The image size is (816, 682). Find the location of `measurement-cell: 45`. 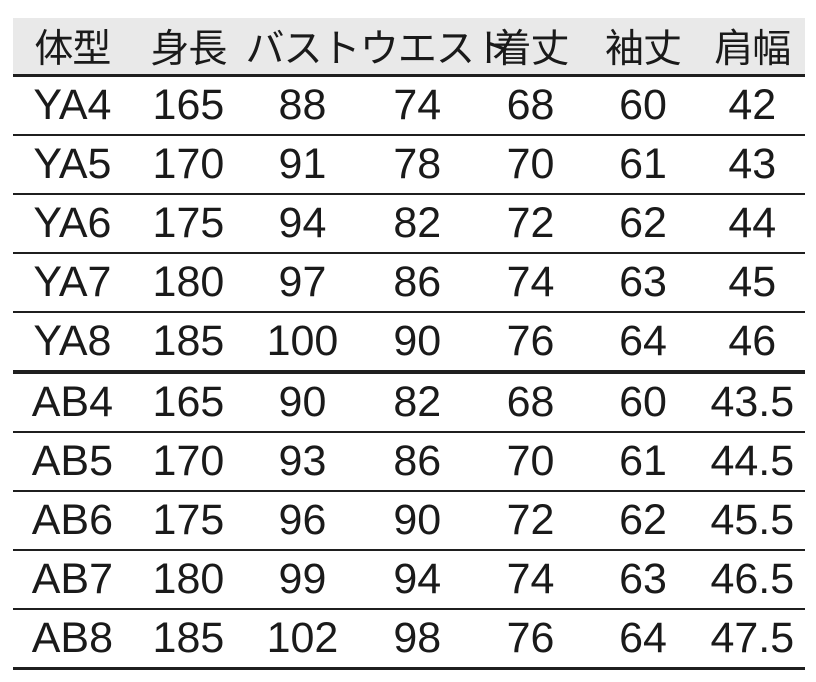

measurement-cell: 45 is located at coordinates (752, 283).